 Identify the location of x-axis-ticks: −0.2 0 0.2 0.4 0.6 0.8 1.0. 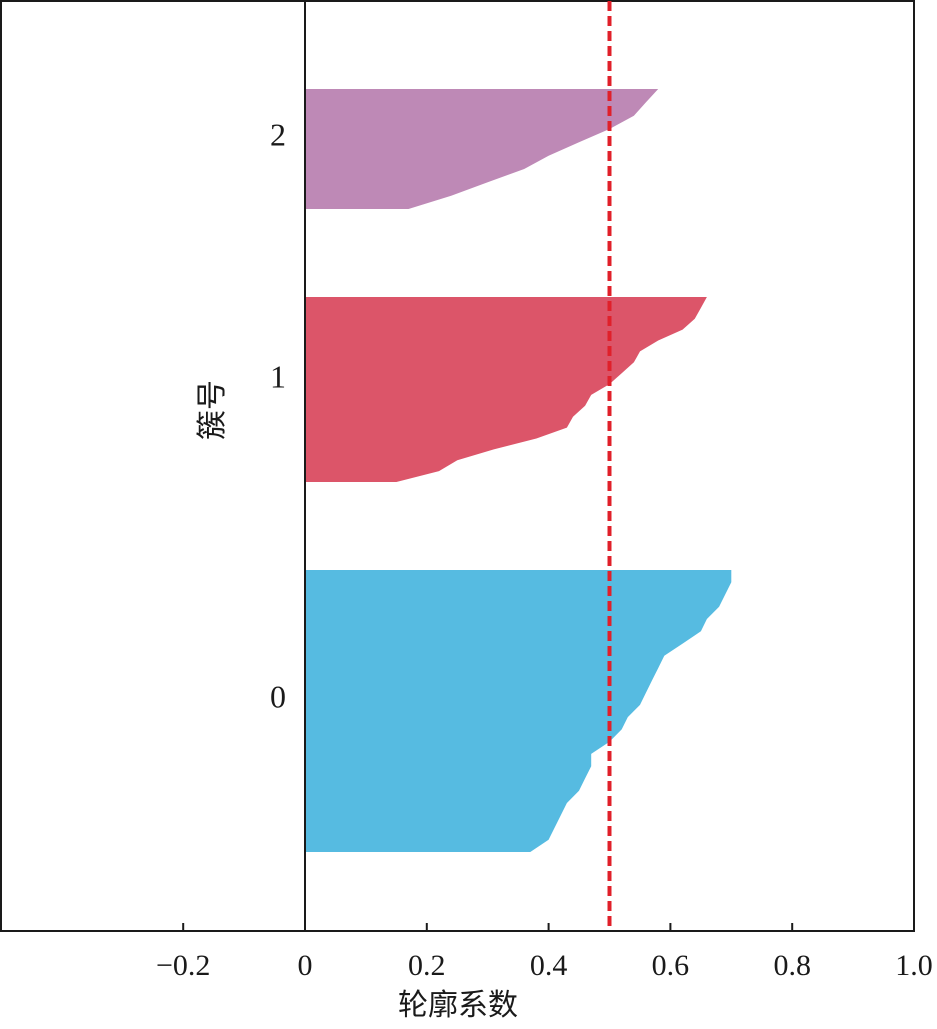
(544, 952).